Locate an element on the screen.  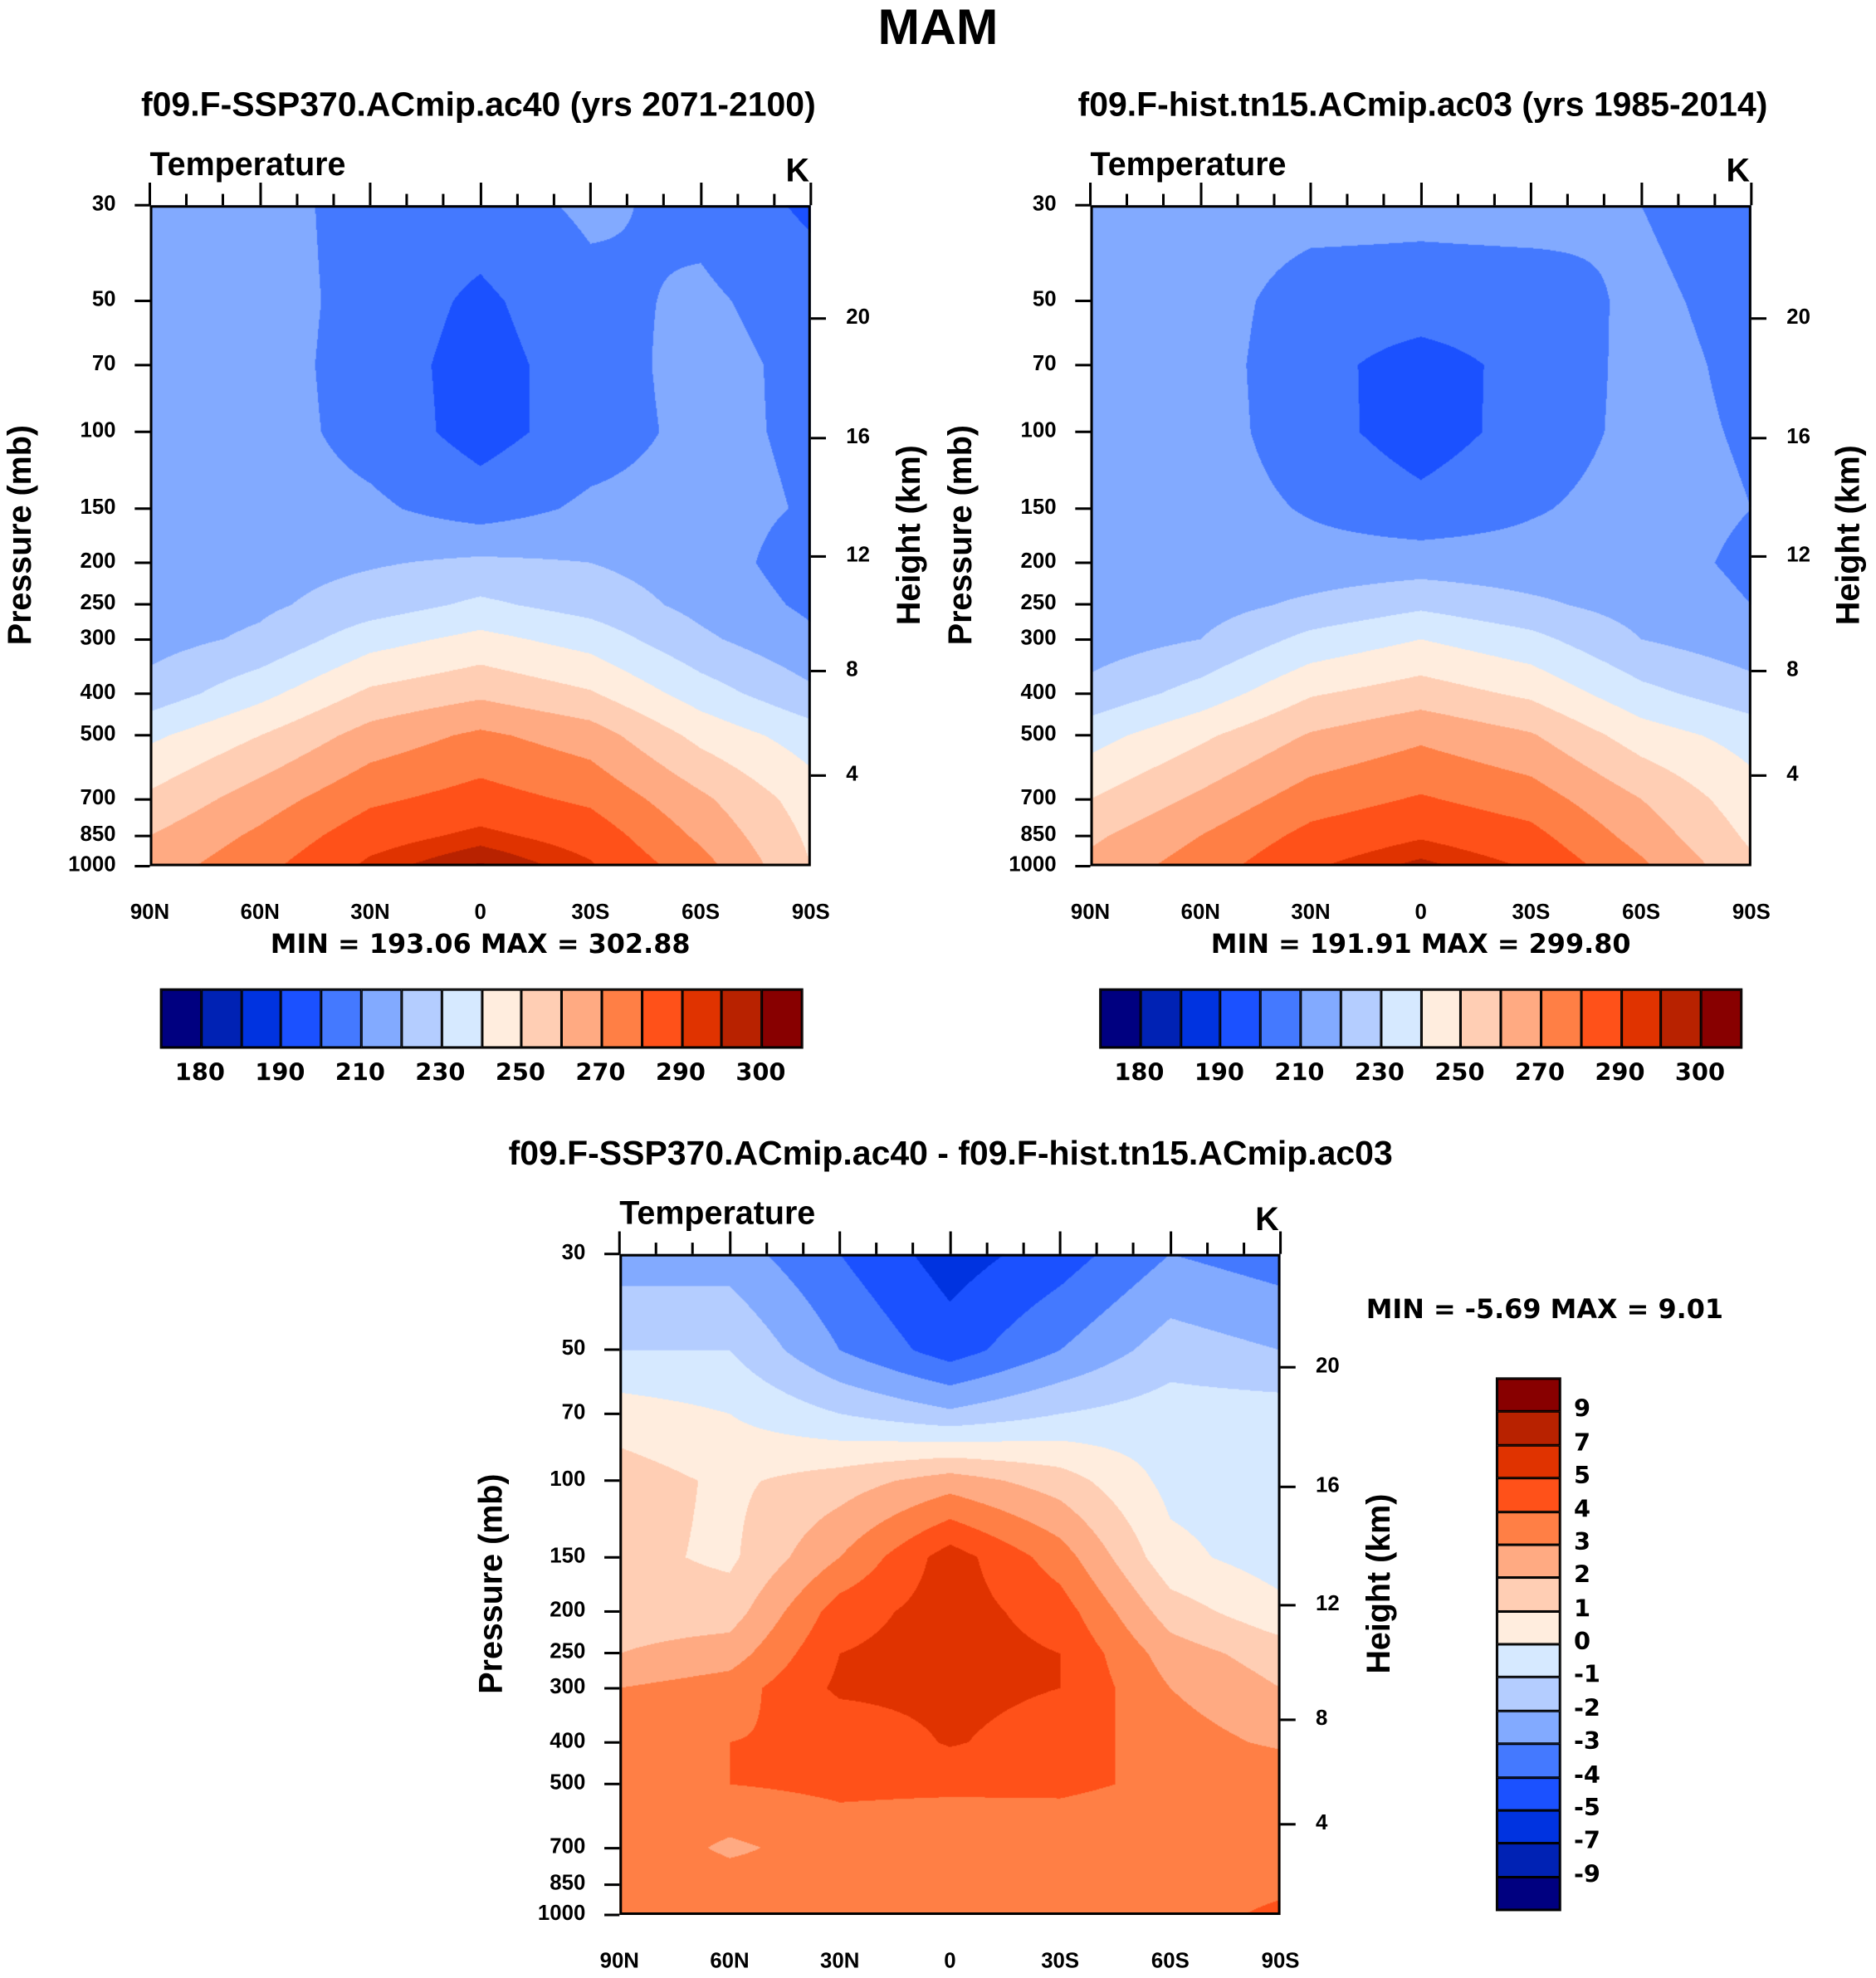
height-tick-label: 8 is located at coordinates (1322, 1718).